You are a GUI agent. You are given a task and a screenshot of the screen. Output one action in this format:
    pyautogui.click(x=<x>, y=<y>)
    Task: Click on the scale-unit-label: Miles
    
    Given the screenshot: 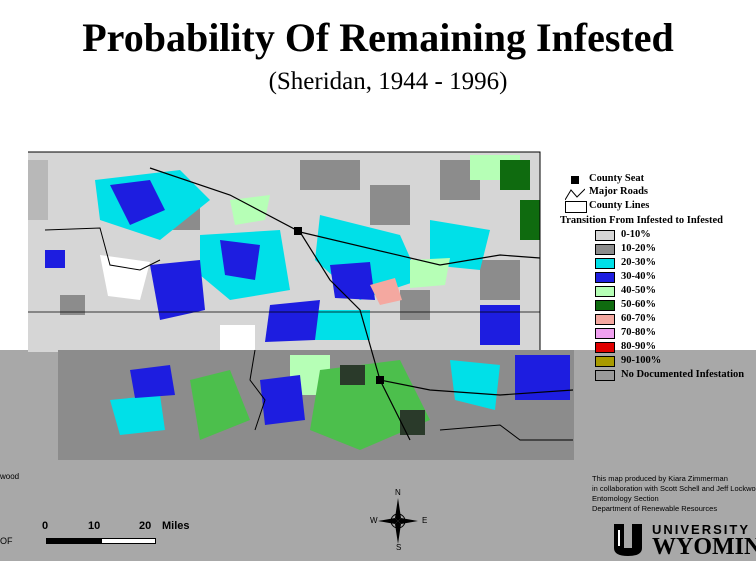 What is the action you would take?
    pyautogui.click(x=176, y=526)
    